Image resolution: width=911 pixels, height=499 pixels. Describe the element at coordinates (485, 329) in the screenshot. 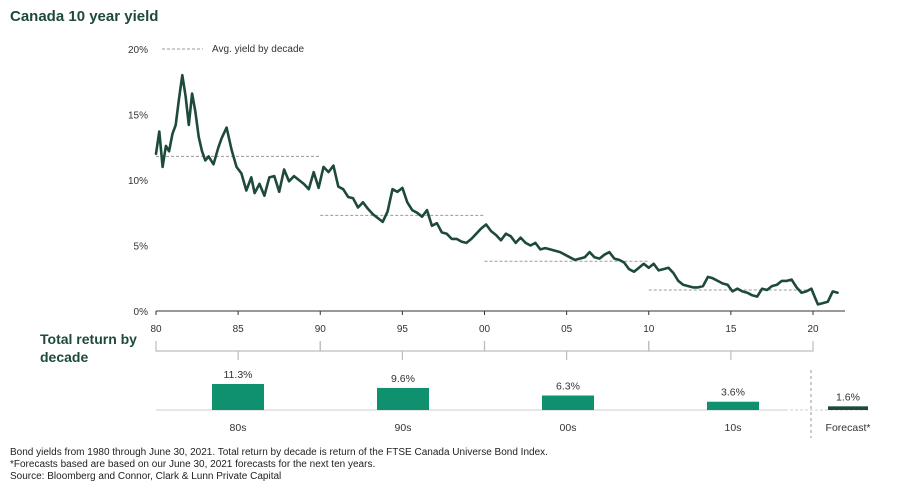

I see `x-tick-label: 00` at that location.